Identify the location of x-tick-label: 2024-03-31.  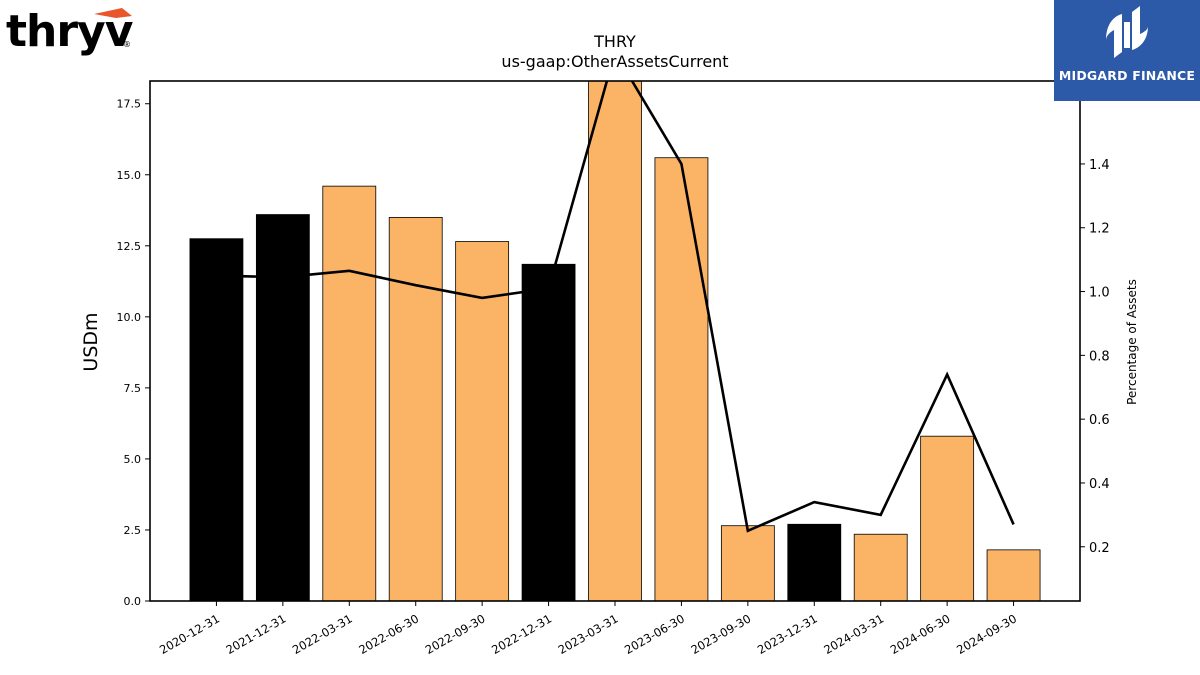
(853, 634).